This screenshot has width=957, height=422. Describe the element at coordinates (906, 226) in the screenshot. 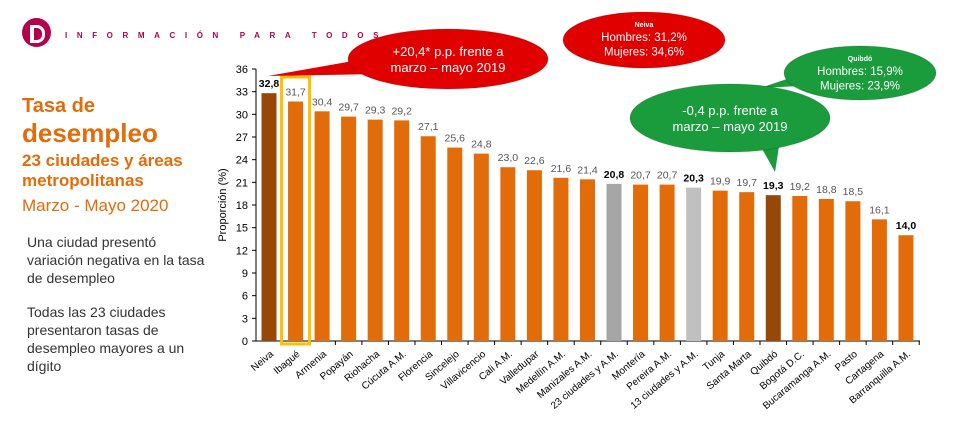

I see `data-label: 14,0` at that location.